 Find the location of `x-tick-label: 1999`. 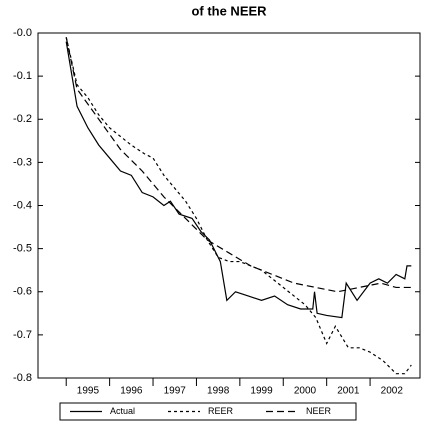

x-tick-label: 1999 is located at coordinates (261, 391).